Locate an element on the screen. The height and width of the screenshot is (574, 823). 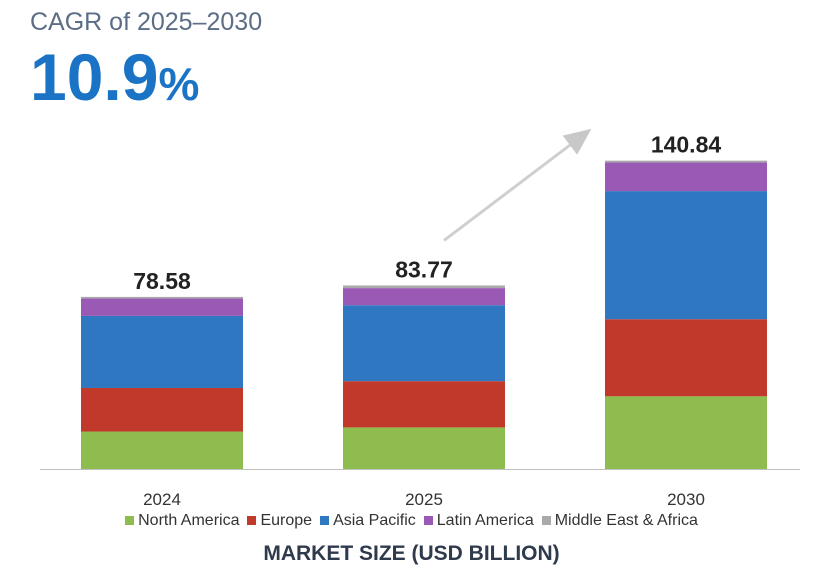
bar-segment-2025-asia-pacific is located at coordinates (424, 343).